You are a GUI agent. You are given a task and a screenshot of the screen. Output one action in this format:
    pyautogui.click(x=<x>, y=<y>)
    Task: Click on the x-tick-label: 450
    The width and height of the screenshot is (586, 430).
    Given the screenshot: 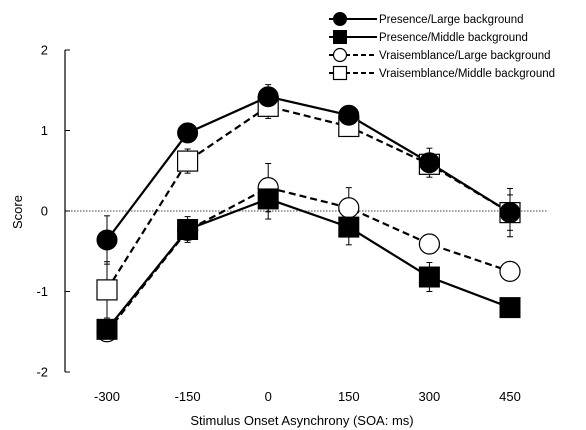 What is the action you would take?
    pyautogui.click(x=510, y=396)
    